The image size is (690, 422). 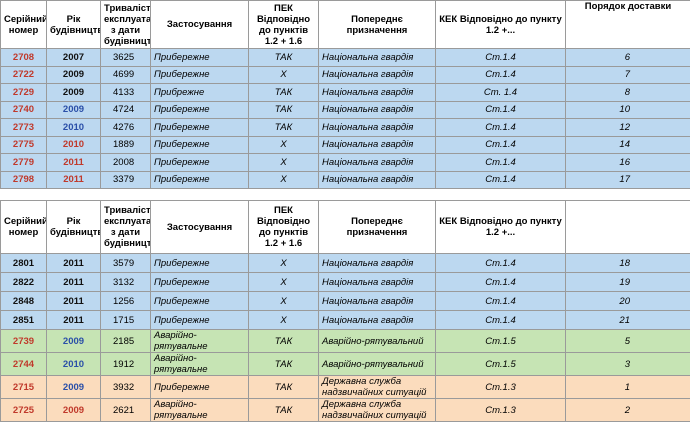 I want to click on cell: 2725, so click(x=24, y=410).